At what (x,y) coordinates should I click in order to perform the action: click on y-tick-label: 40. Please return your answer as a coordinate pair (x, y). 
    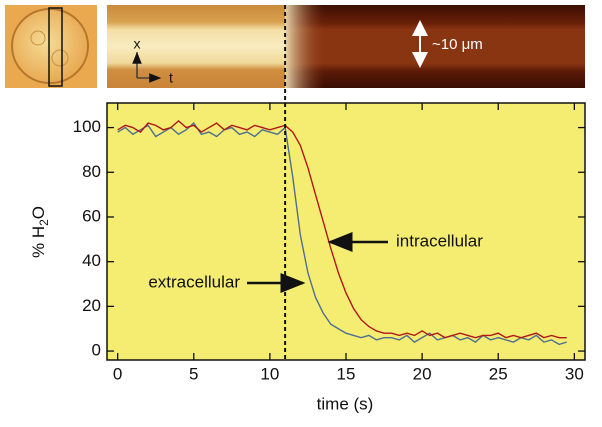
    Looking at the image, I should click on (91, 260).